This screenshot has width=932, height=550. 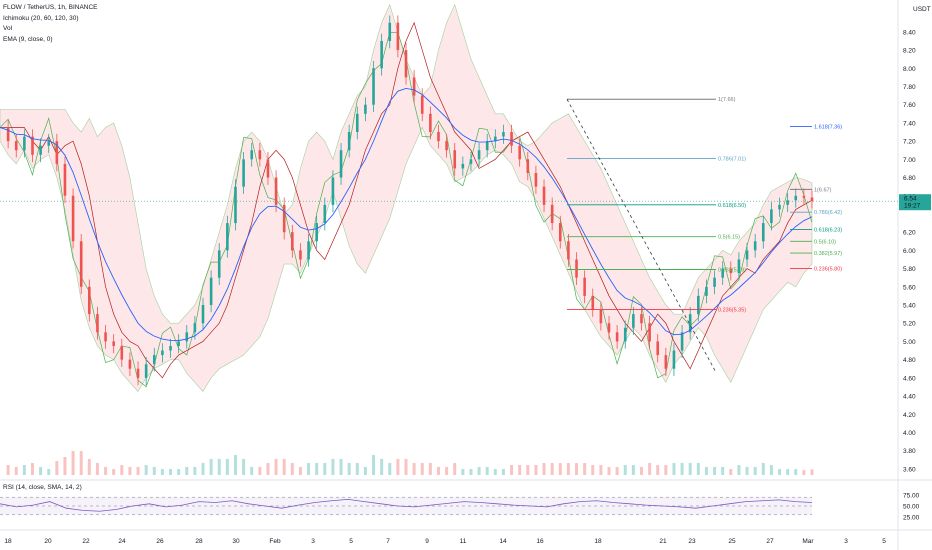 I want to click on y-tick-label: 3.80, so click(x=909, y=451).